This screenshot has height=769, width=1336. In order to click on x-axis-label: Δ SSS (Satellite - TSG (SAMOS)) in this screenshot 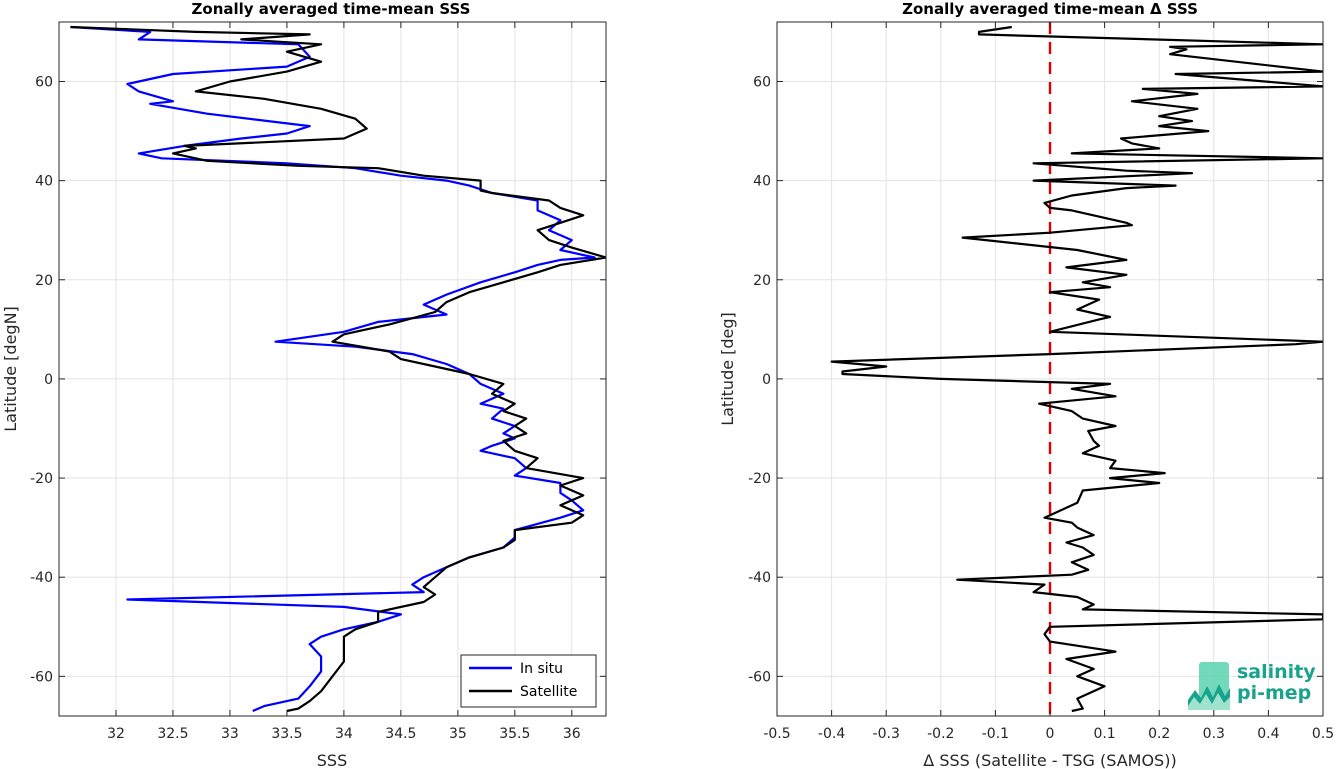, I will do `click(1049, 760)`.